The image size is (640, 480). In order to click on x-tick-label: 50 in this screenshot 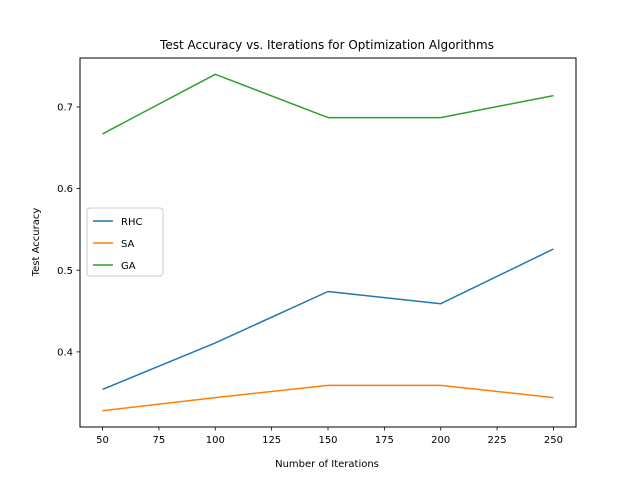, I will do `click(102, 440)`.